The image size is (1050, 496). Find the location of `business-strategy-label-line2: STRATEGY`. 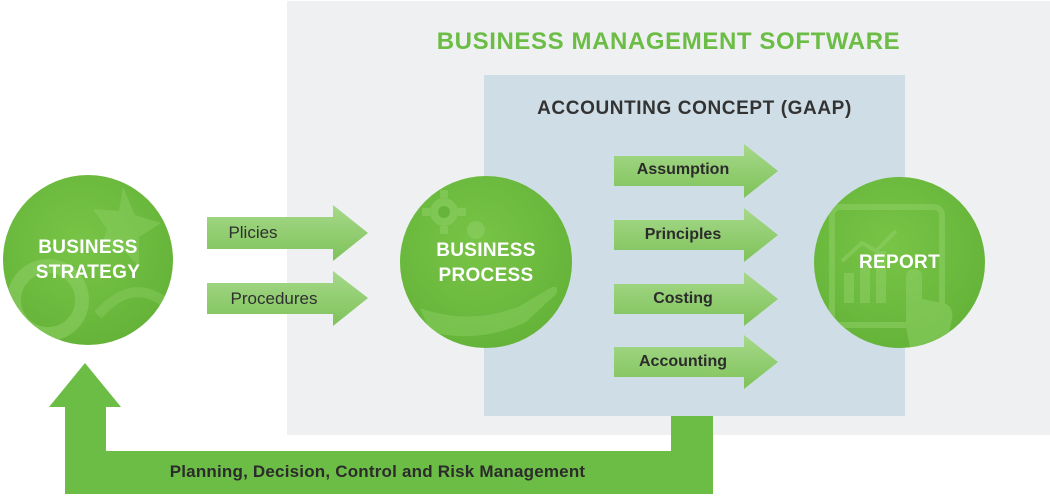

business-strategy-label-line2: STRATEGY is located at coordinates (88, 272).